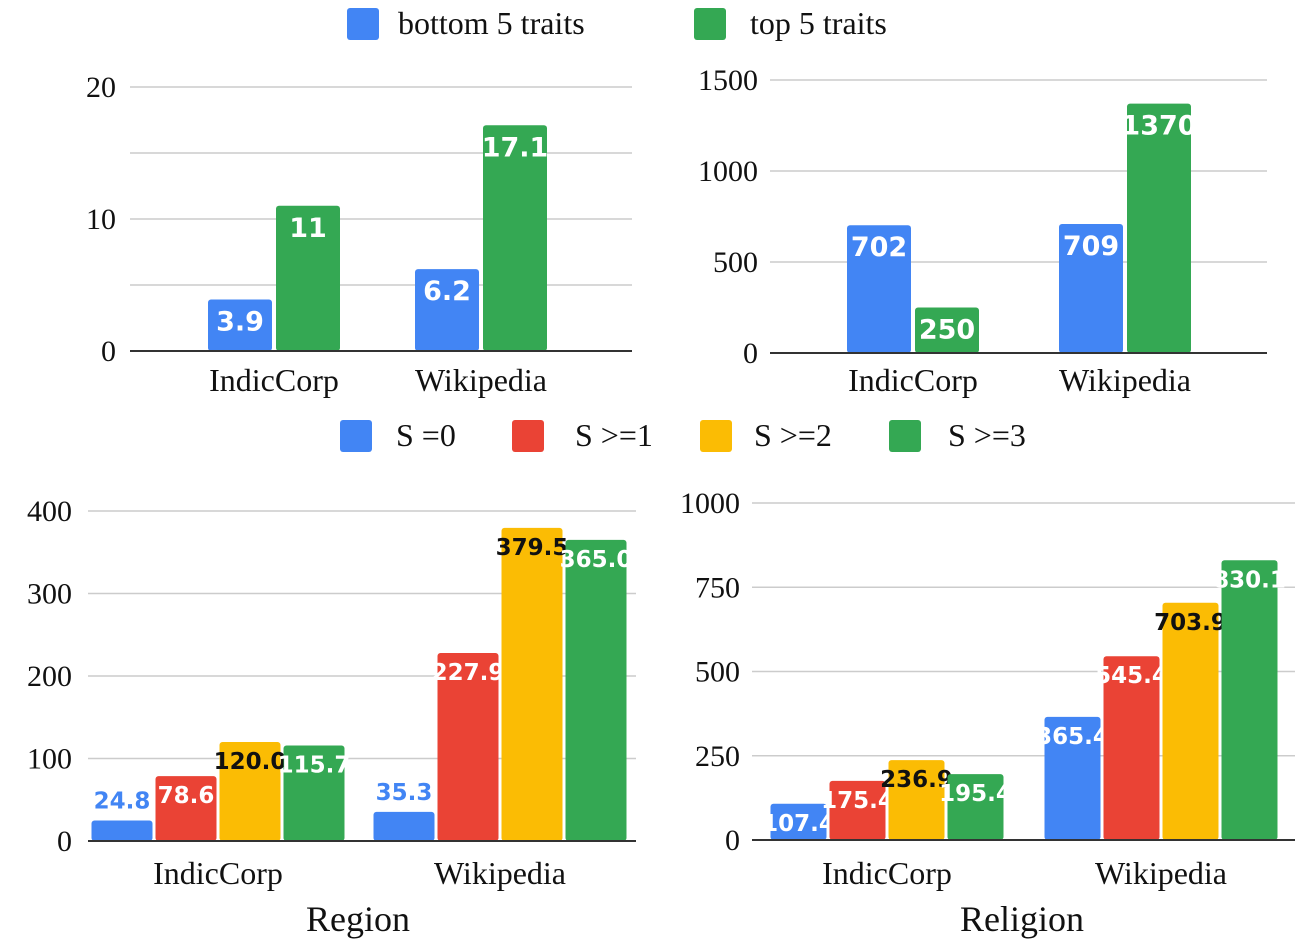  What do you see at coordinates (916, 780) in the screenshot?
I see `data-label-indiccorp-s-2: 236.9` at bounding box center [916, 780].